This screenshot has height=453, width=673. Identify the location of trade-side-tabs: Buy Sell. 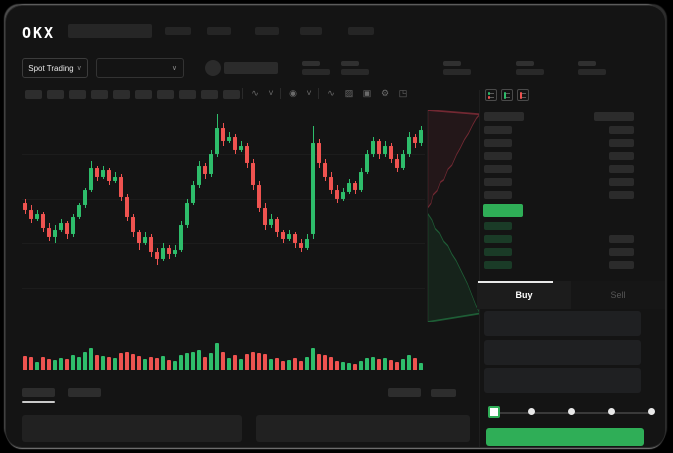
(571, 295).